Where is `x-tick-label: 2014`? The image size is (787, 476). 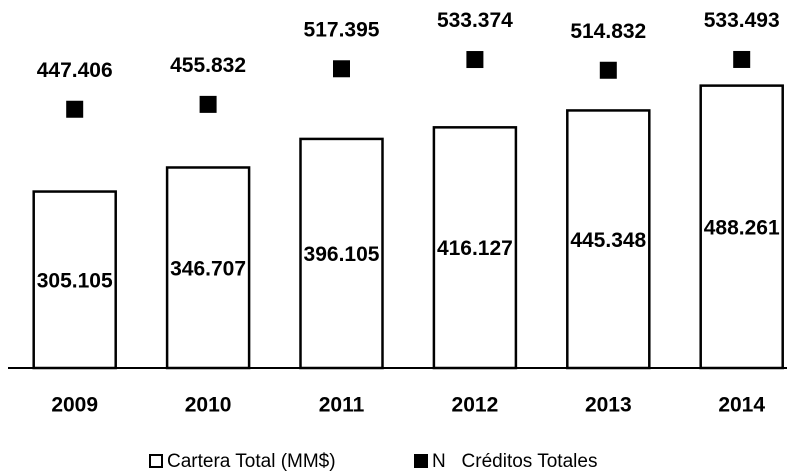
x-tick-label: 2014 is located at coordinates (741, 405).